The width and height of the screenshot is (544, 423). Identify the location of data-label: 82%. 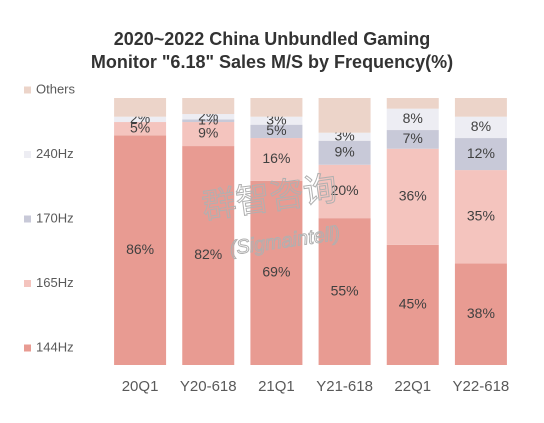
(208, 254).